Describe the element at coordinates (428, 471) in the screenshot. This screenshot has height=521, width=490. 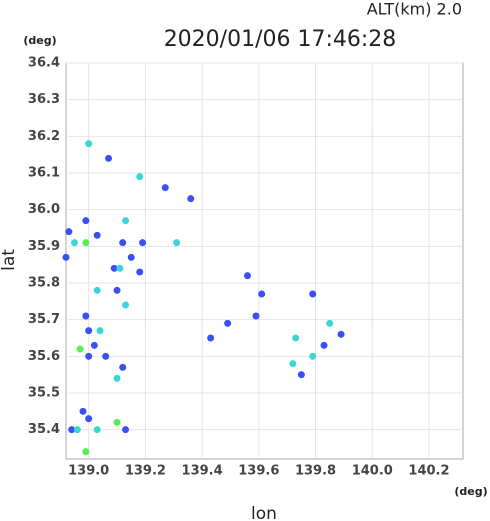
I see `x-tick-label: 140.2` at that location.